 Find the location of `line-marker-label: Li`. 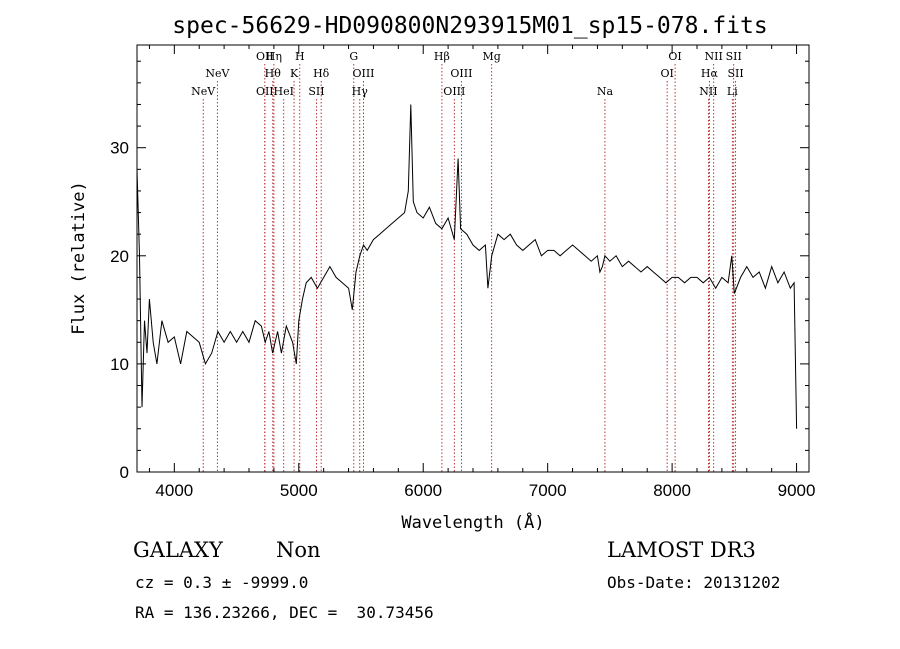

line-marker-label: Li is located at coordinates (732, 91).